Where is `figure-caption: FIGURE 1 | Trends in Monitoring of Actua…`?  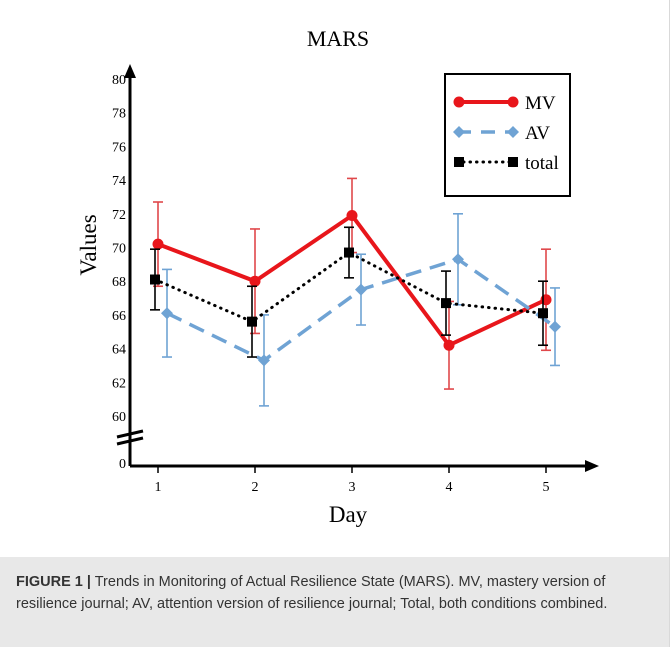
figure-caption: FIGURE 1 | Trends in Monitoring of Actua… is located at coordinates (331, 593).